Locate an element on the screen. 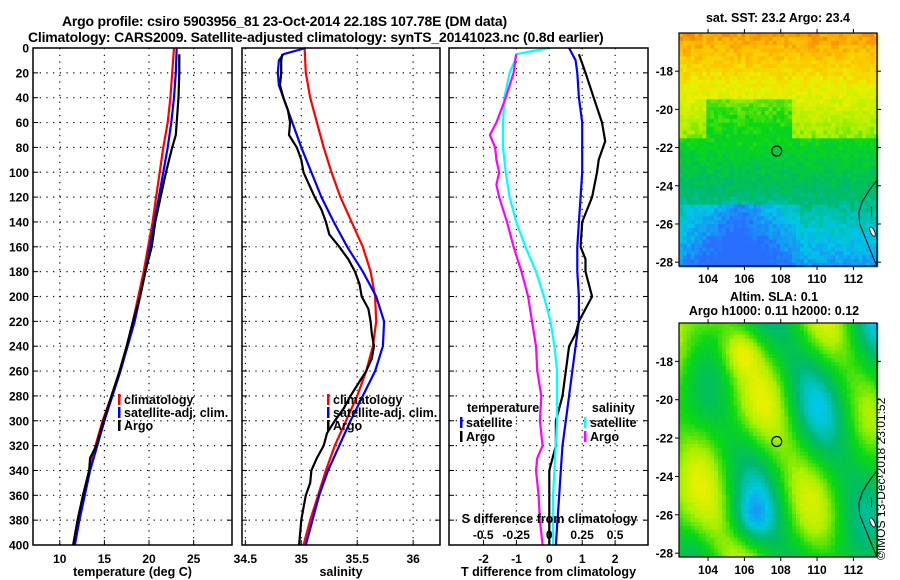 The height and width of the screenshot is (580, 900). x-tick-label: 104 is located at coordinates (708, 279).